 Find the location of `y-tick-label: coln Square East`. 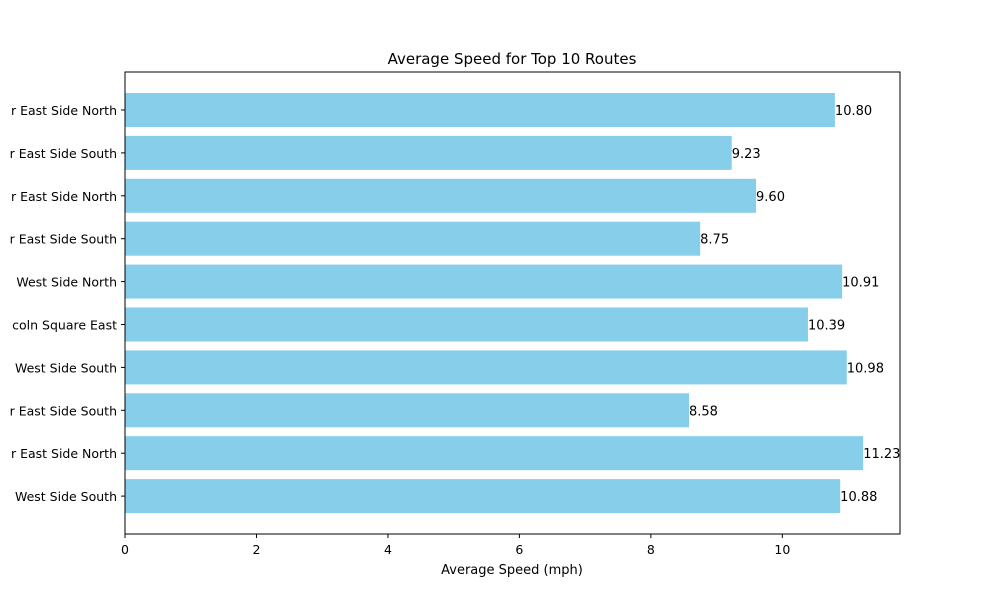

y-tick-label: coln Square East is located at coordinates (64, 325).